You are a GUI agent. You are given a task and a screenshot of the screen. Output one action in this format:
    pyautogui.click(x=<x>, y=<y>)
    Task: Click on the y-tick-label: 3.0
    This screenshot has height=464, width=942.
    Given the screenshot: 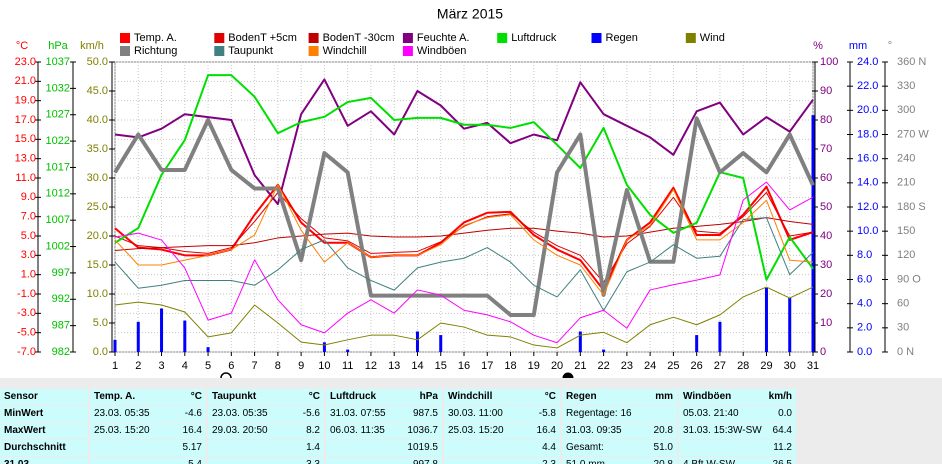 What is the action you would take?
    pyautogui.click(x=28, y=255)
    